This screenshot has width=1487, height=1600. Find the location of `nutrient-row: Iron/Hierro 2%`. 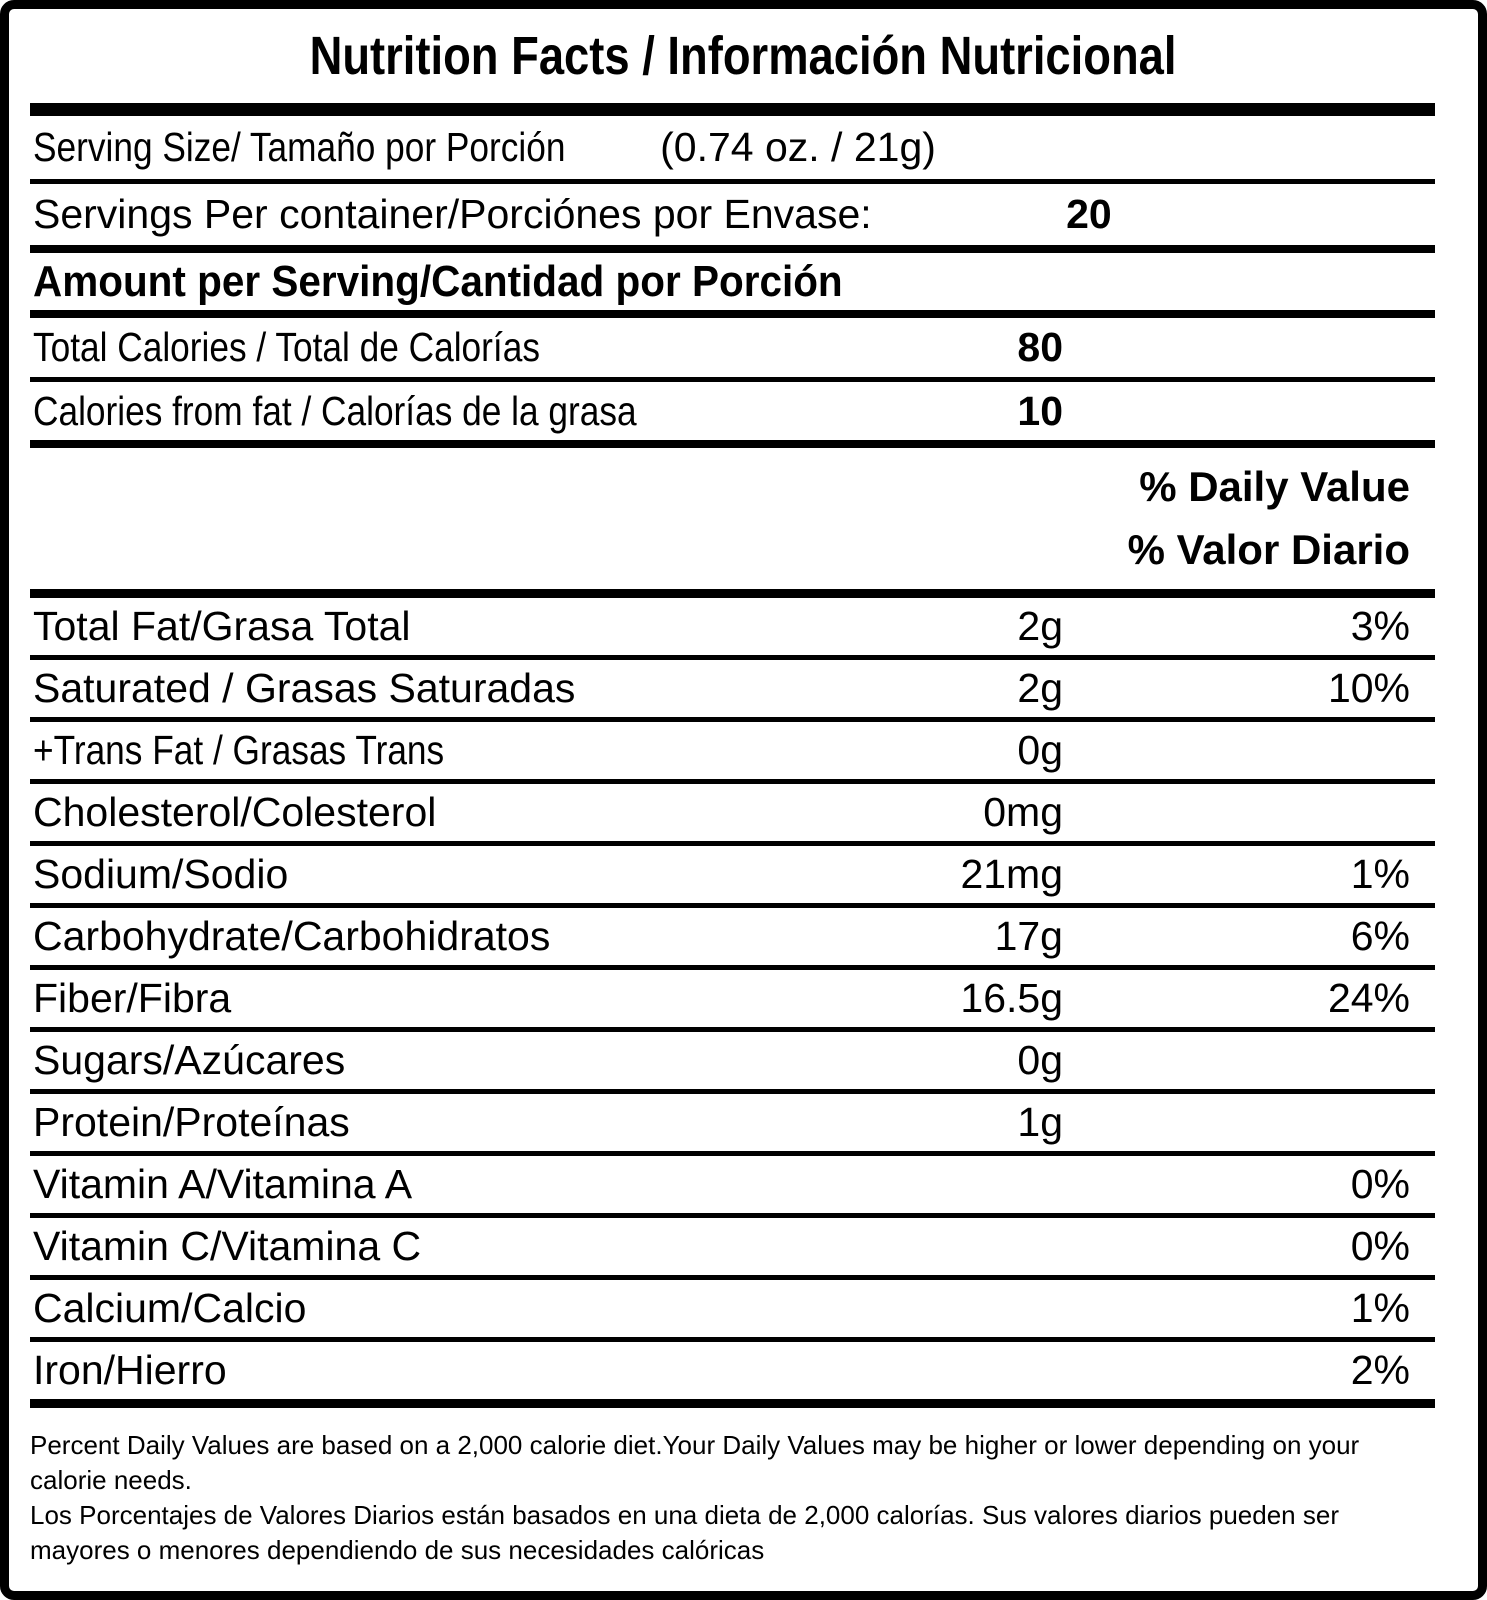

nutrient-row: Iron/Hierro 2% is located at coordinates (732, 1375).